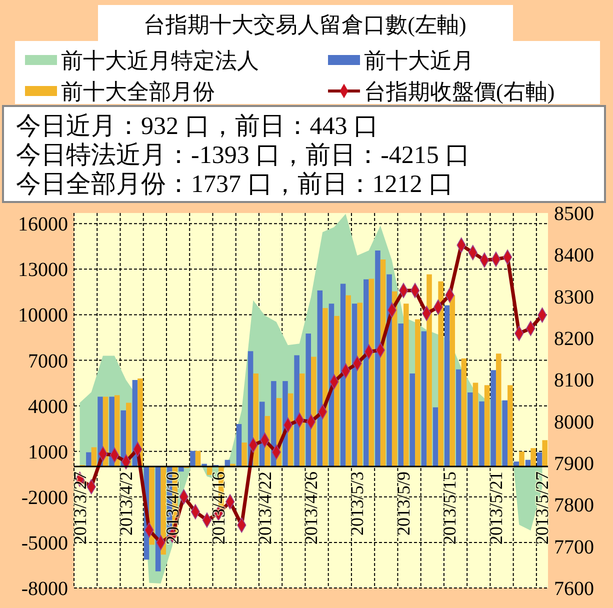 The image size is (613, 608). What do you see at coordinates (43, 225) in the screenshot?
I see `y-tick-label: 16000` at bounding box center [43, 225].